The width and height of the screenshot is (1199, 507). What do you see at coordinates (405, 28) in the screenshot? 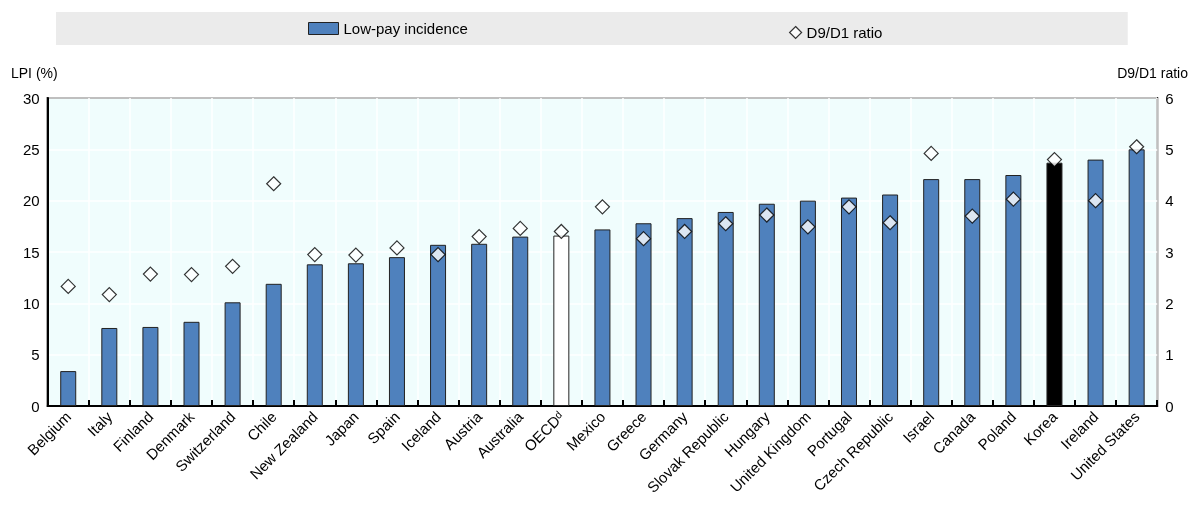
I see `legend-label: Low-pay incidence` at bounding box center [405, 28].